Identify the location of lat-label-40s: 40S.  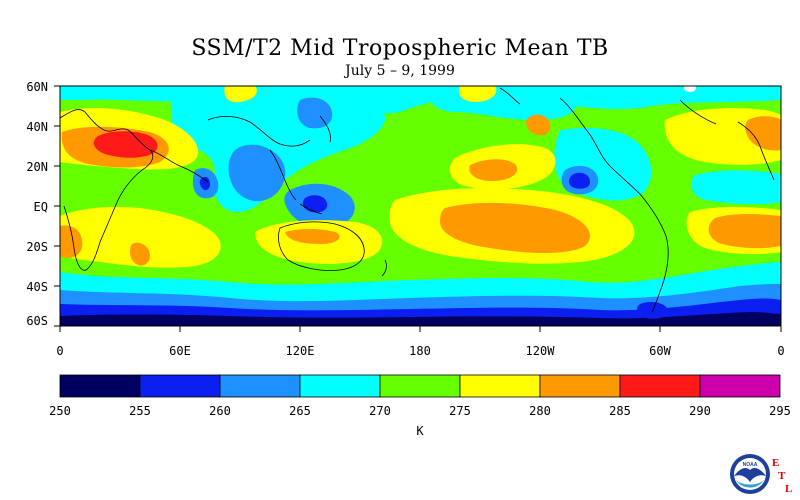
(37, 287).